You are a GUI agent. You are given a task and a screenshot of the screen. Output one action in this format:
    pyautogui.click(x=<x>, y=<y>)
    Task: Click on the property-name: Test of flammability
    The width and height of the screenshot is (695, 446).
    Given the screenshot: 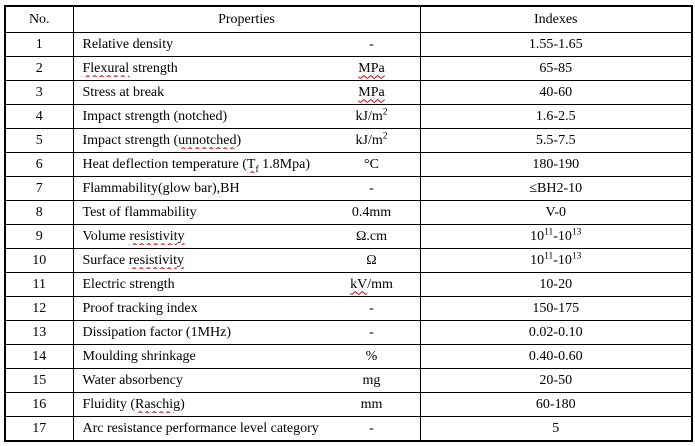 What is the action you would take?
    pyautogui.click(x=139, y=212)
    